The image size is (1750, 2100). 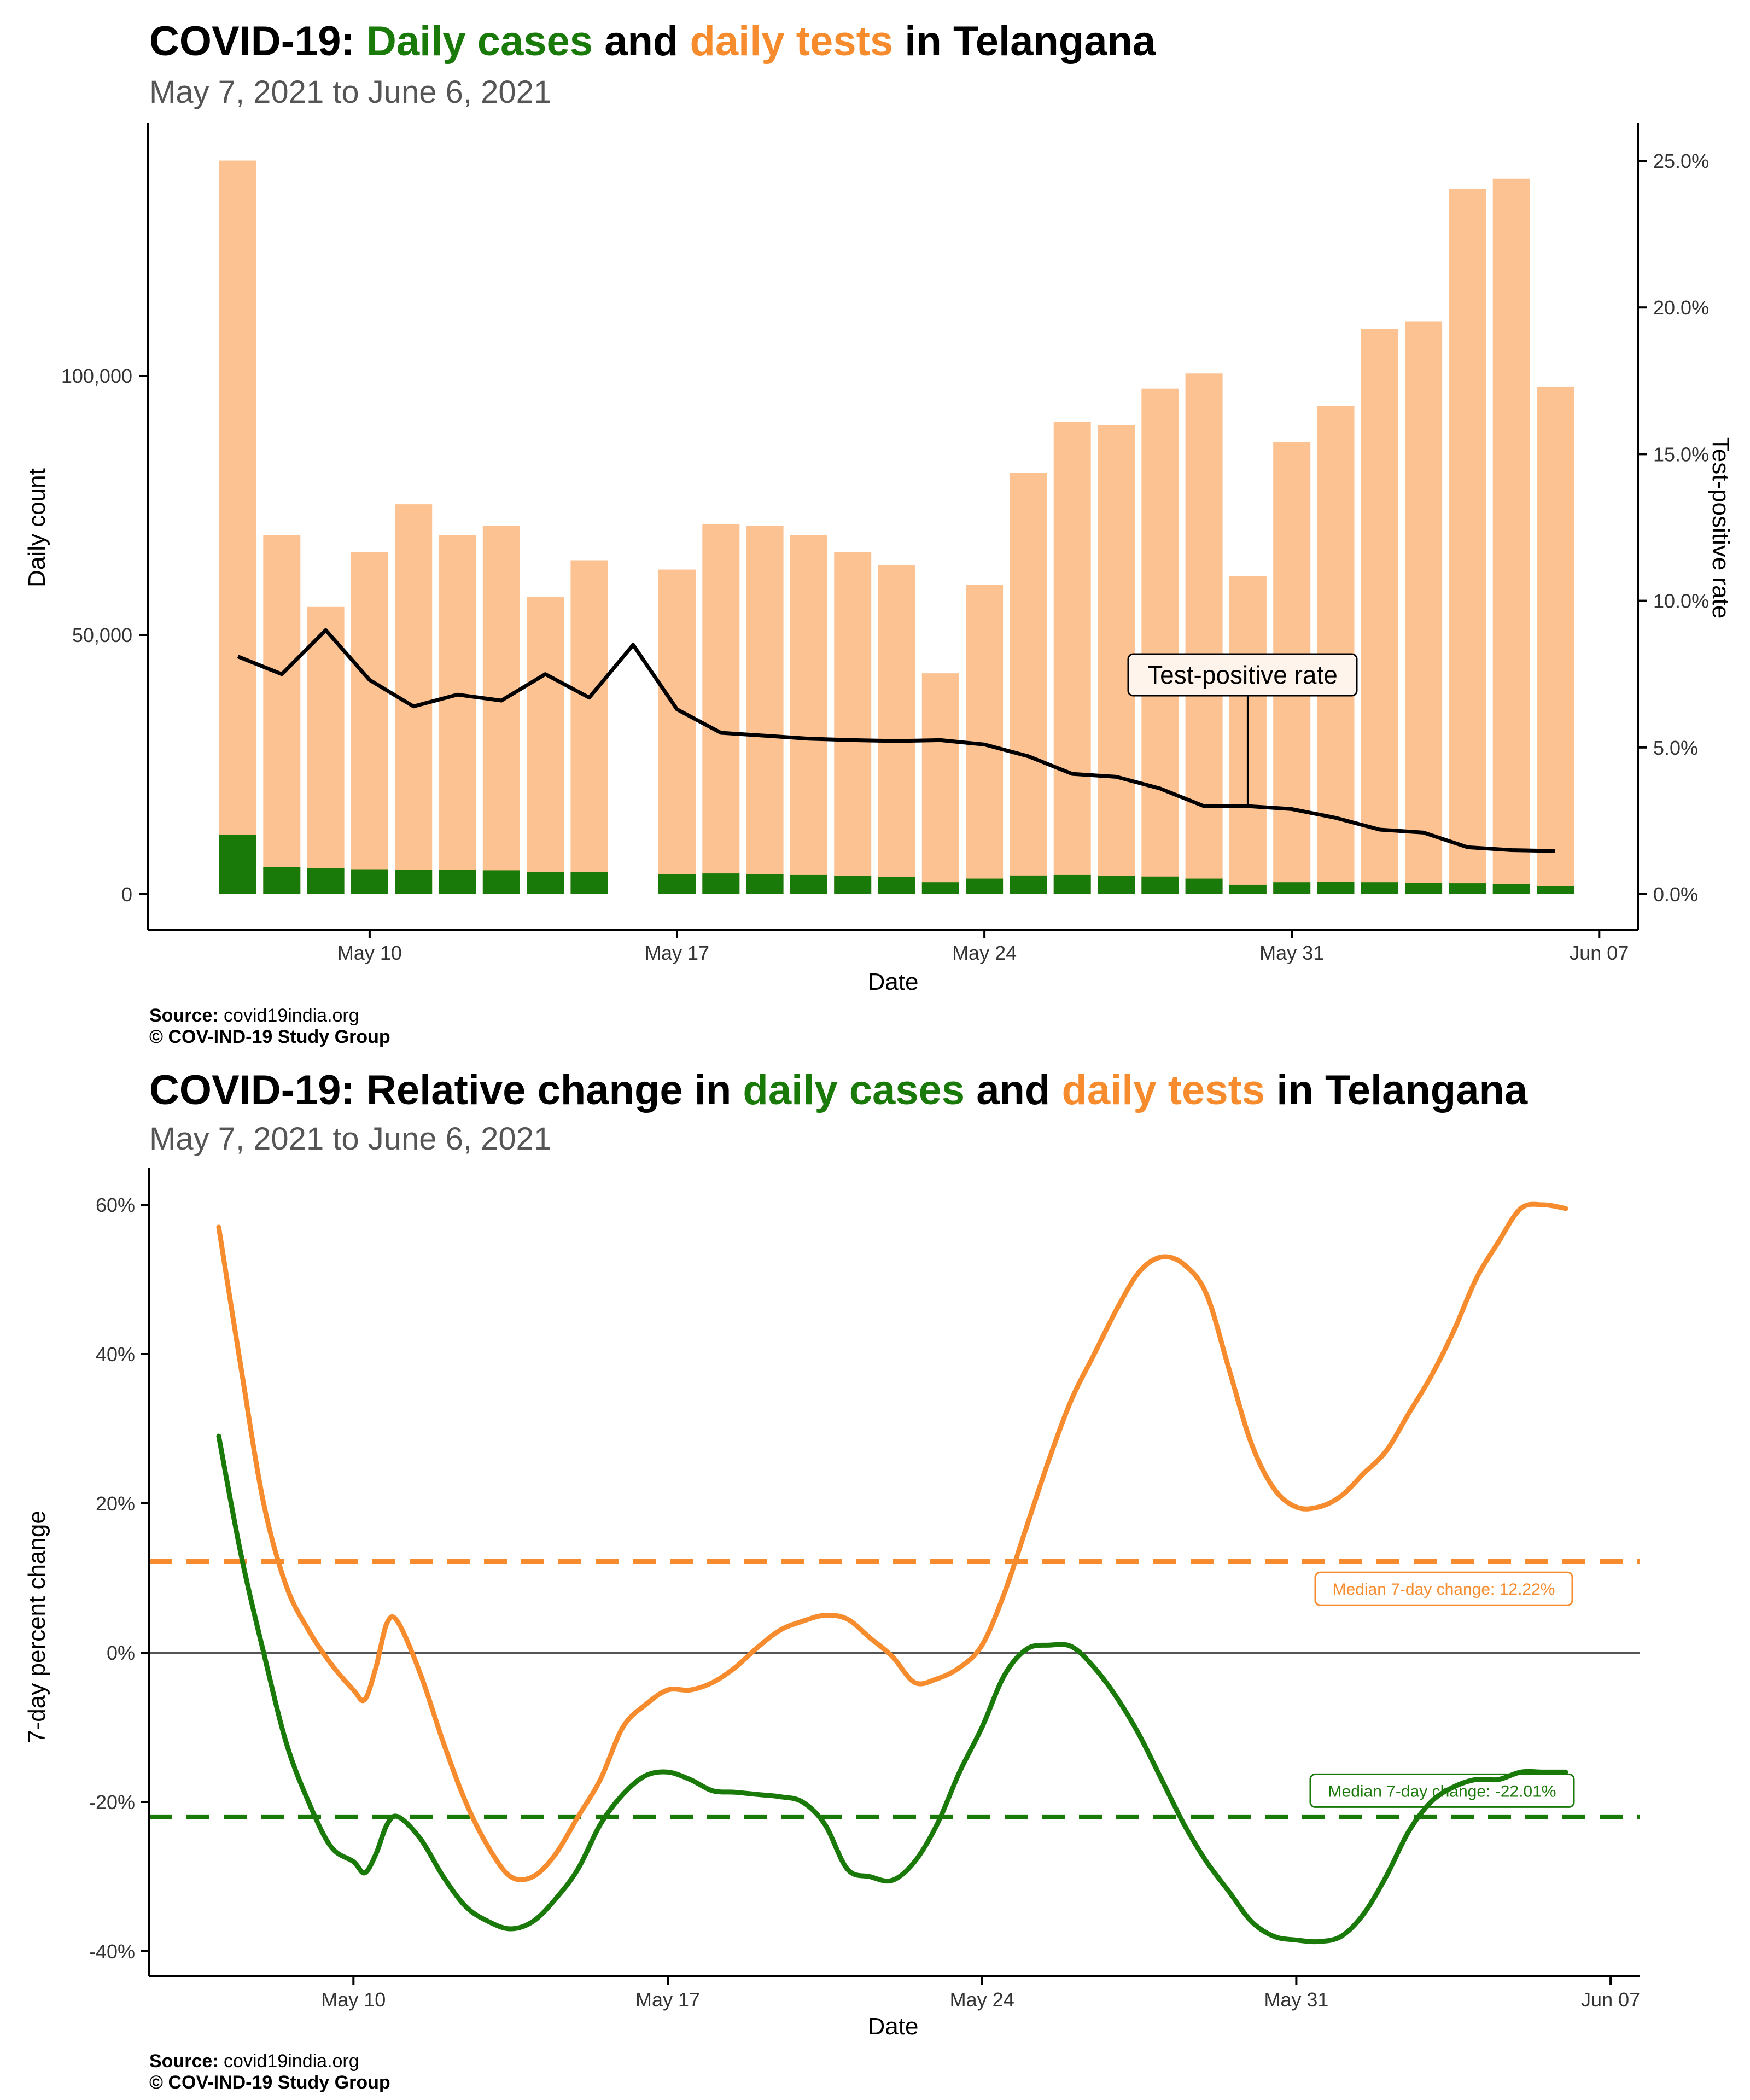 What do you see at coordinates (112, 1951) in the screenshot?
I see `y-tick-label: -40%` at bounding box center [112, 1951].